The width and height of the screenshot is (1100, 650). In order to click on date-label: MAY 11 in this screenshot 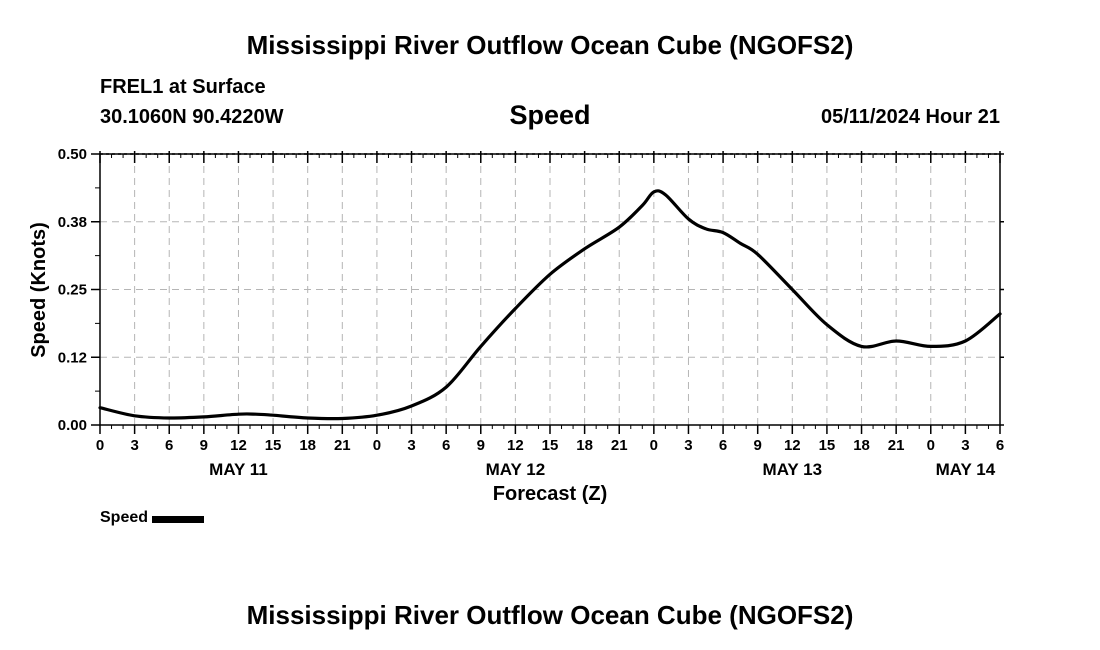, I will do `click(238, 469)`.